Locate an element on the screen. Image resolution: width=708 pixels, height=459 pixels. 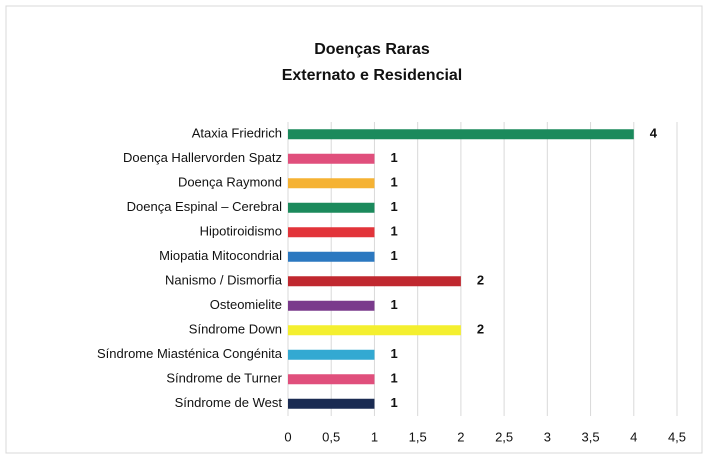
x-tick-label: 0,5 is located at coordinates (331, 436).